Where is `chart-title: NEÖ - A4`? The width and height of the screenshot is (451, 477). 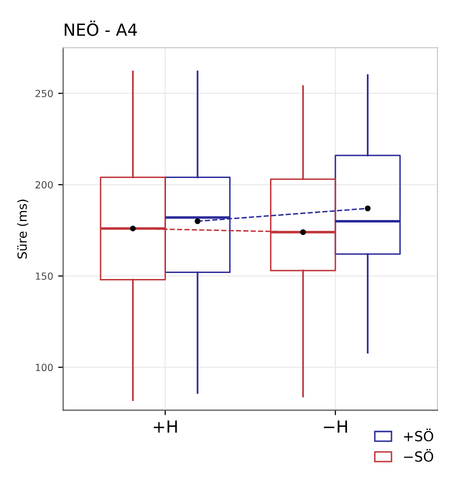 chart-title: NEÖ - A4 is located at coordinates (100, 28).